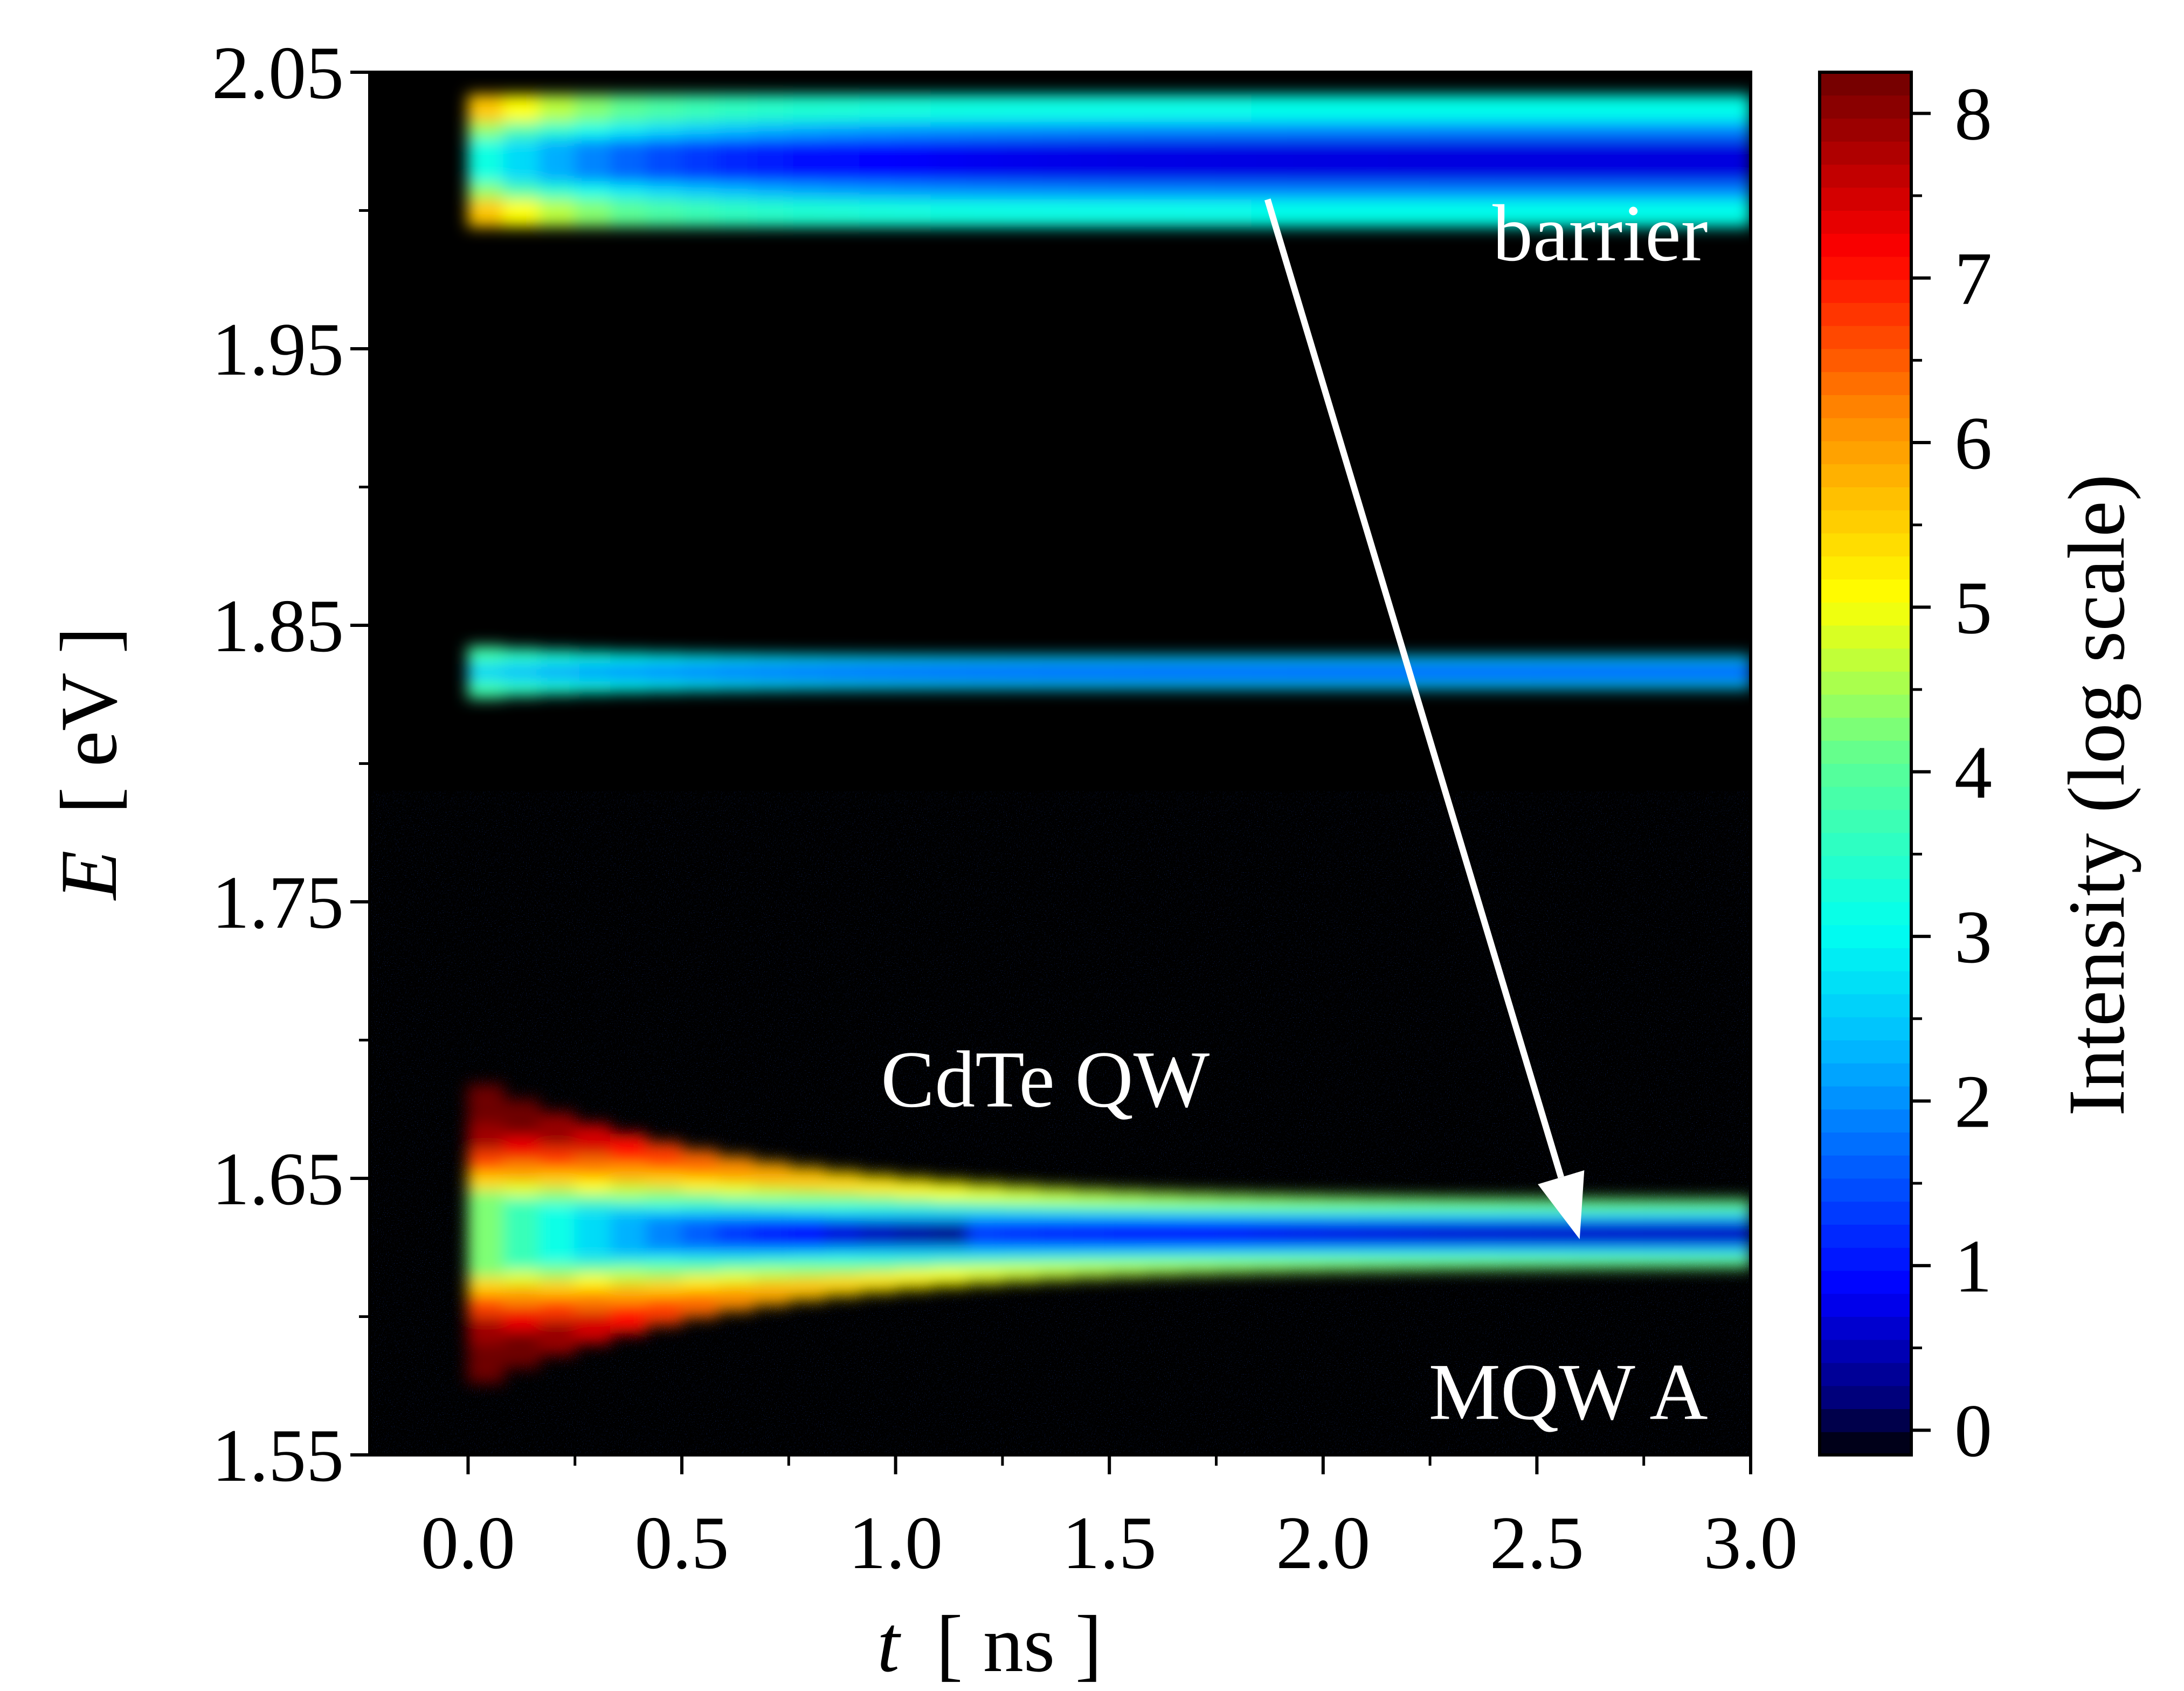 The height and width of the screenshot is (1691, 2184). I want to click on x-axis-title: t [ ns ], so click(989, 1644).